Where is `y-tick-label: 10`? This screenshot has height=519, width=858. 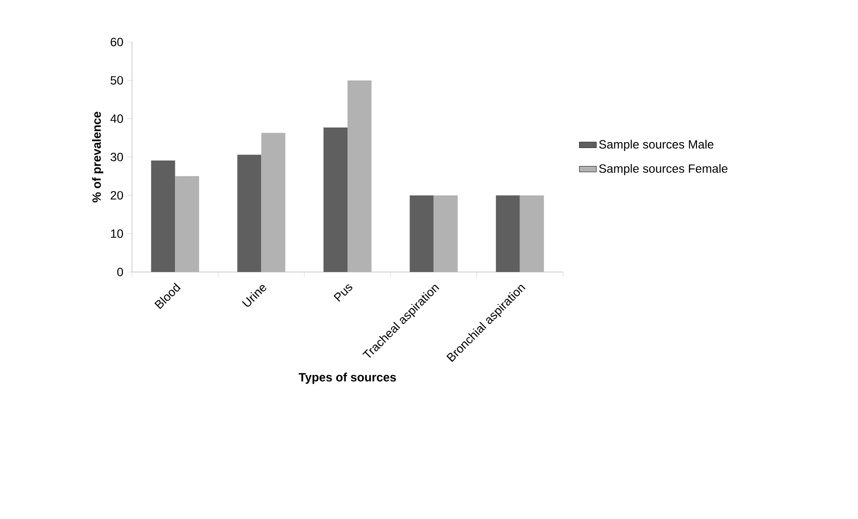
y-tick-label: 10 is located at coordinates (117, 233).